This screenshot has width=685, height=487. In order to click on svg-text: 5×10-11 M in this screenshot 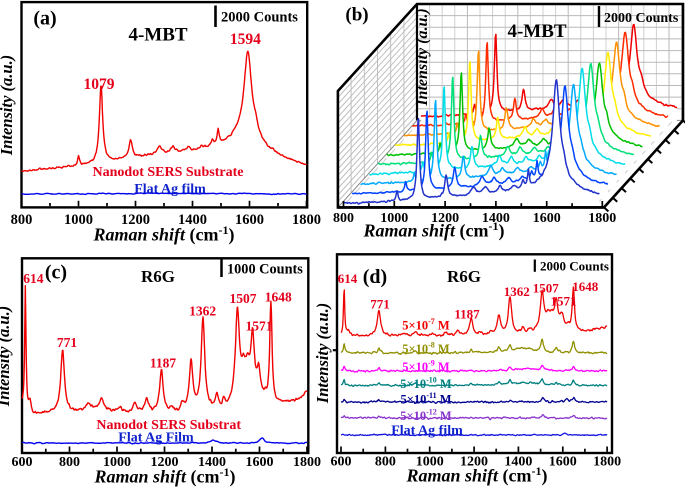, I will do `click(425, 399)`.